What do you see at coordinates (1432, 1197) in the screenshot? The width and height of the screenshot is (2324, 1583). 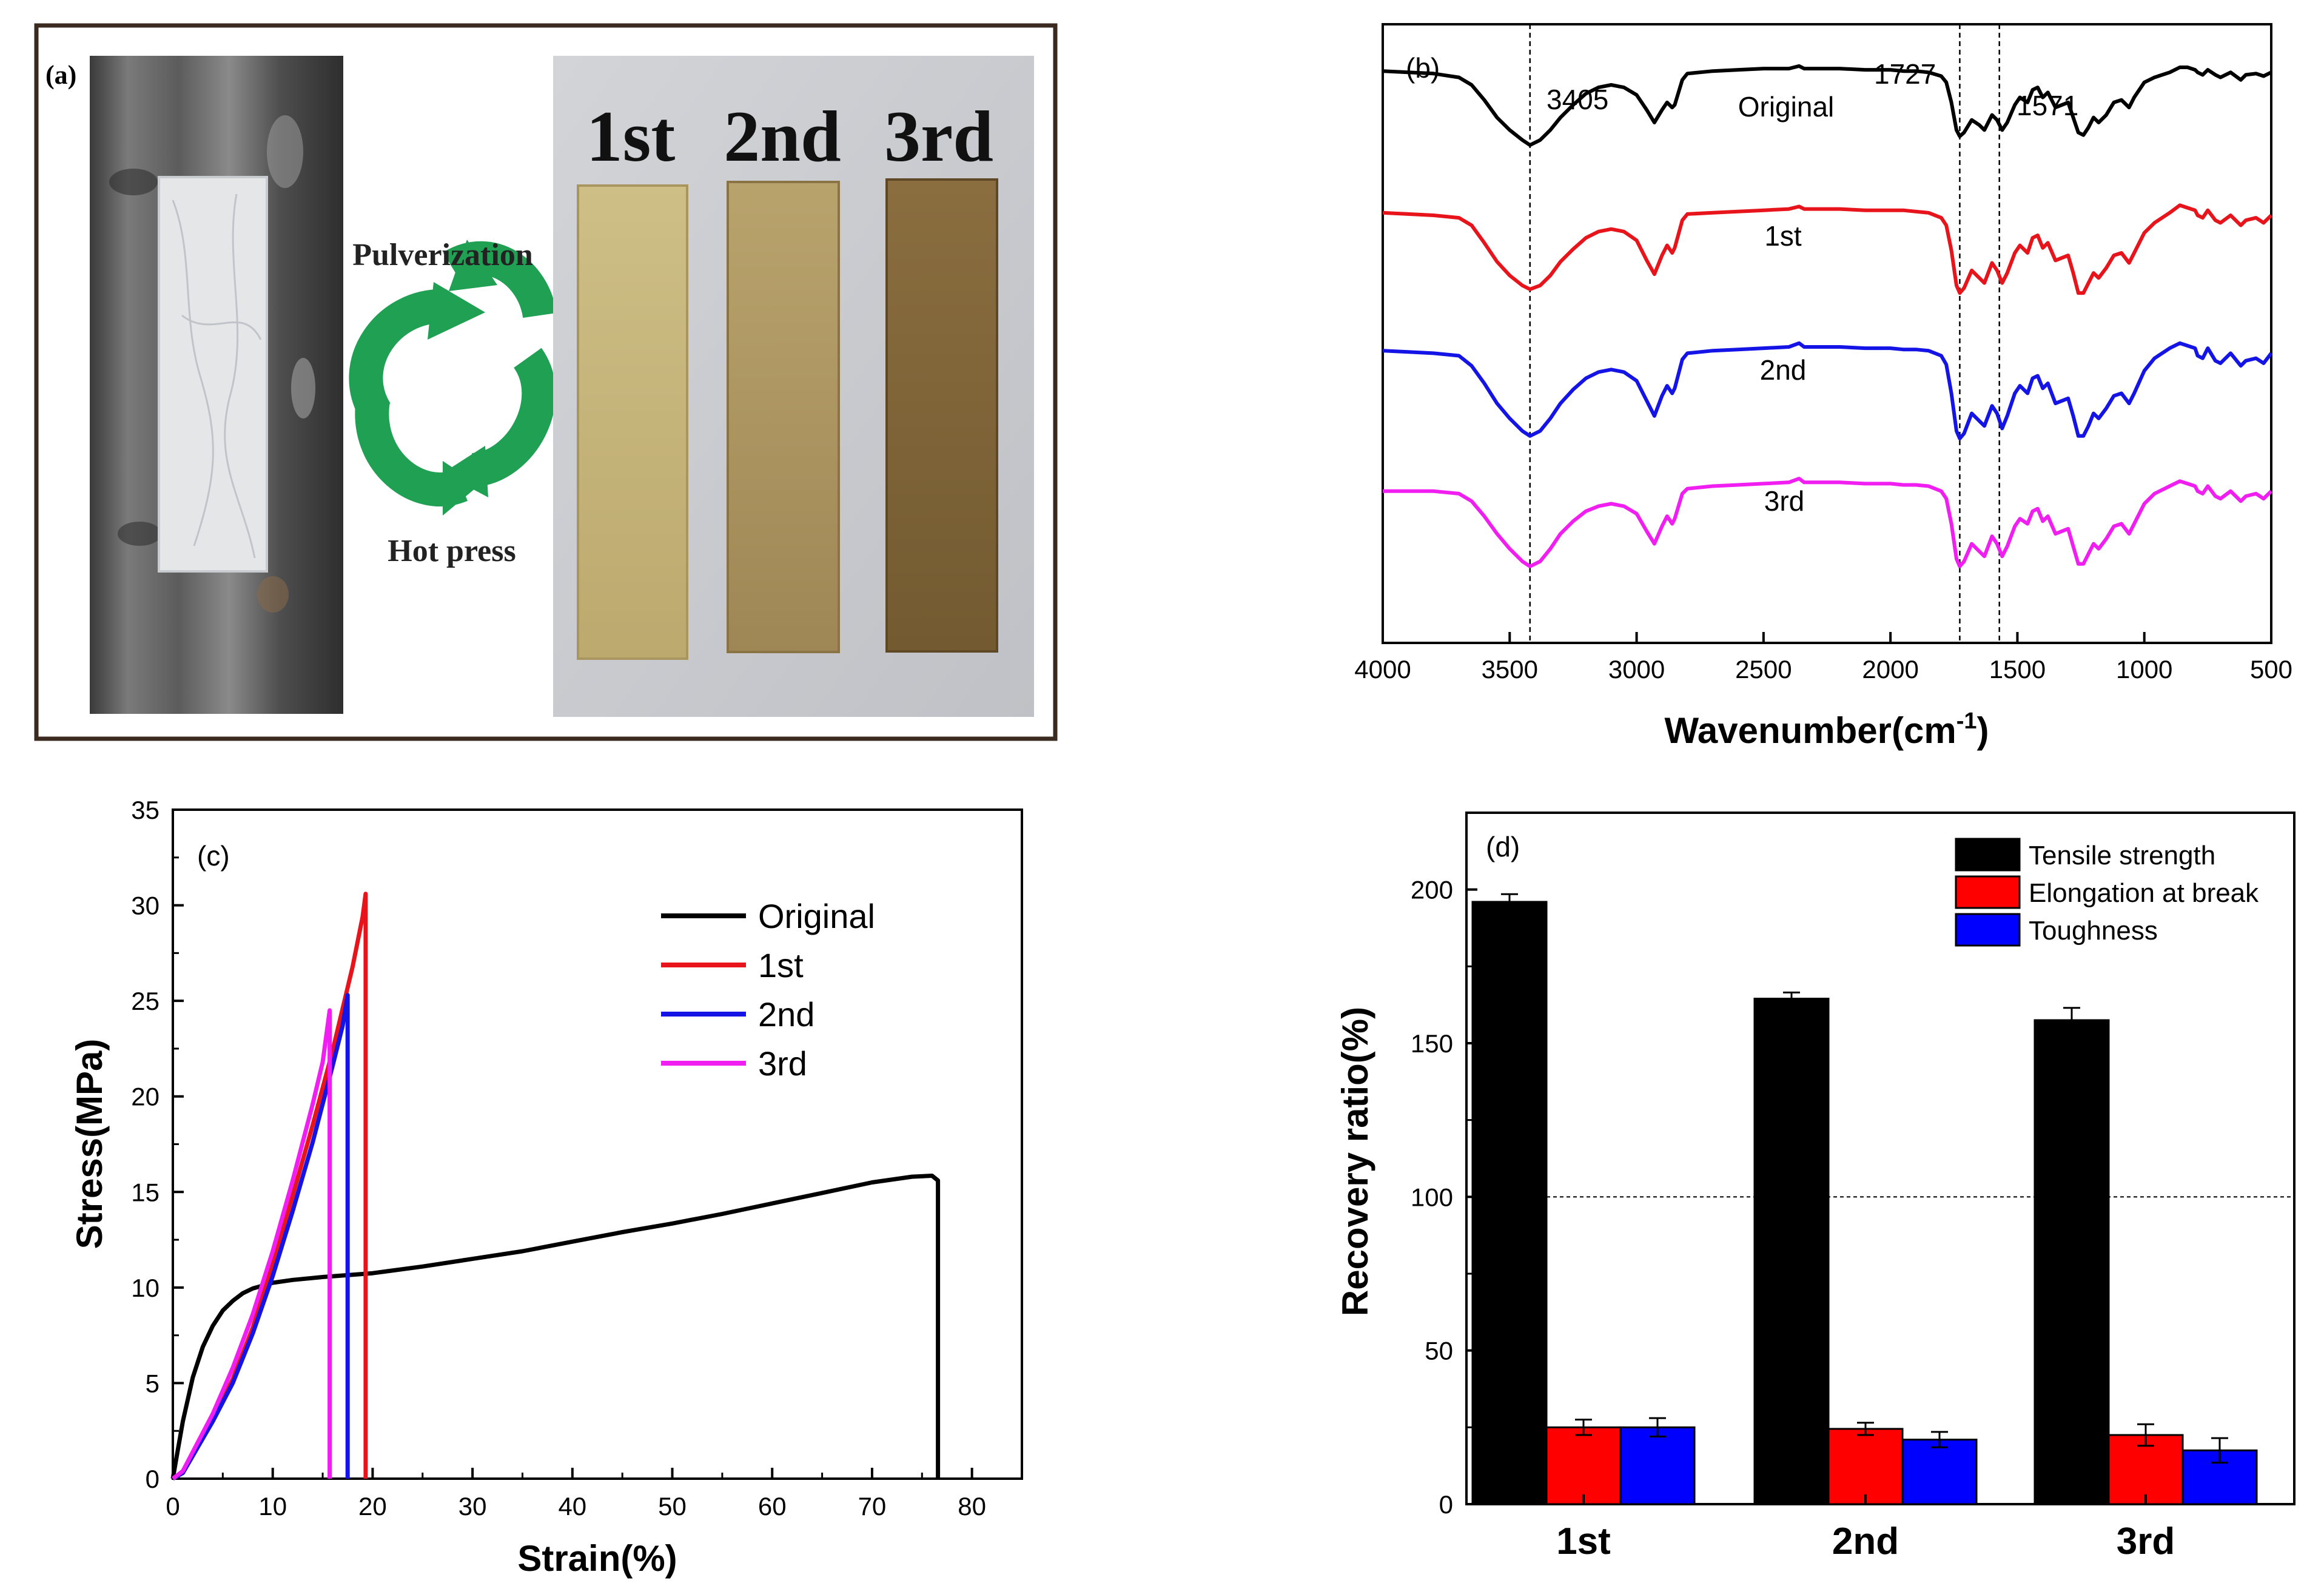 I see `y-tick-label: 100` at bounding box center [1432, 1197].